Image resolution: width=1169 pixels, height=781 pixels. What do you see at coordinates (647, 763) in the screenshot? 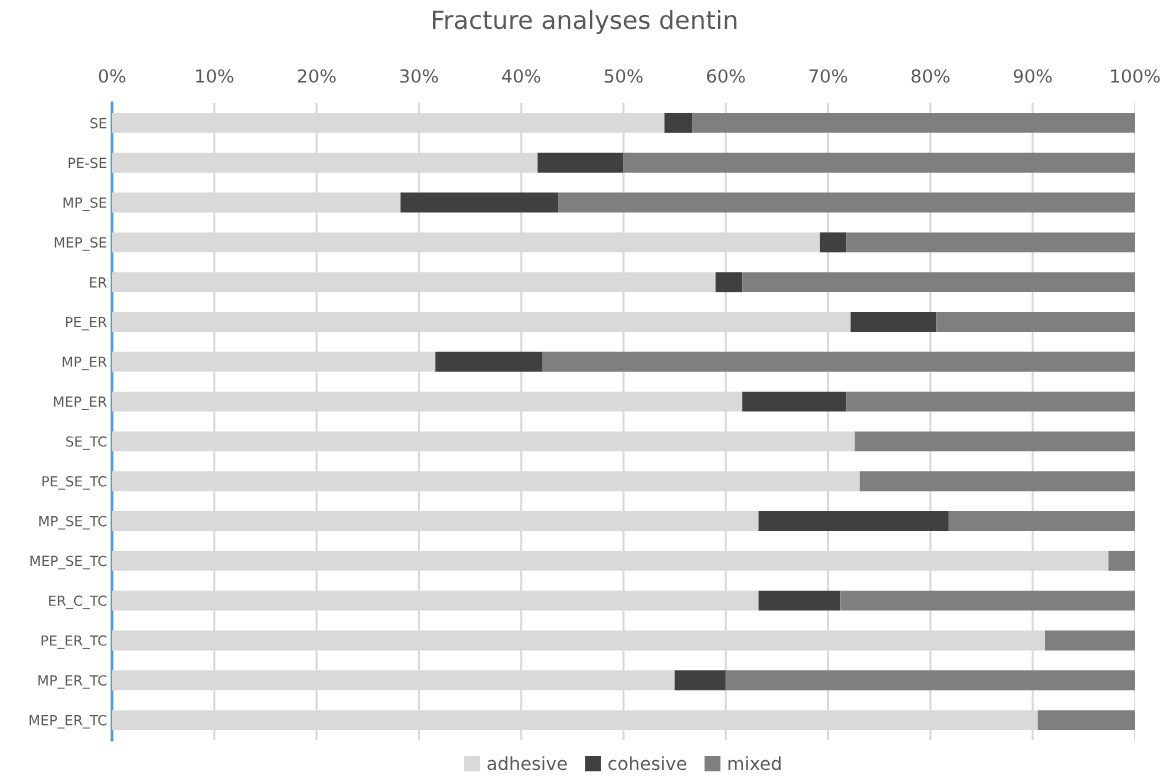
I see `legend-label: cohesive` at bounding box center [647, 763].